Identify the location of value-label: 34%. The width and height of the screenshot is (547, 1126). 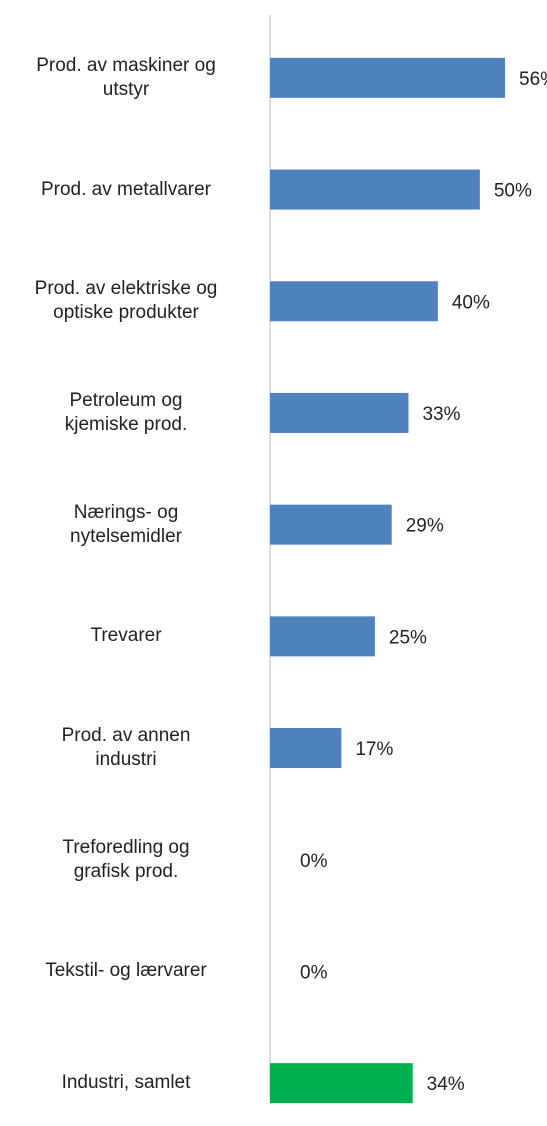
(446, 1084).